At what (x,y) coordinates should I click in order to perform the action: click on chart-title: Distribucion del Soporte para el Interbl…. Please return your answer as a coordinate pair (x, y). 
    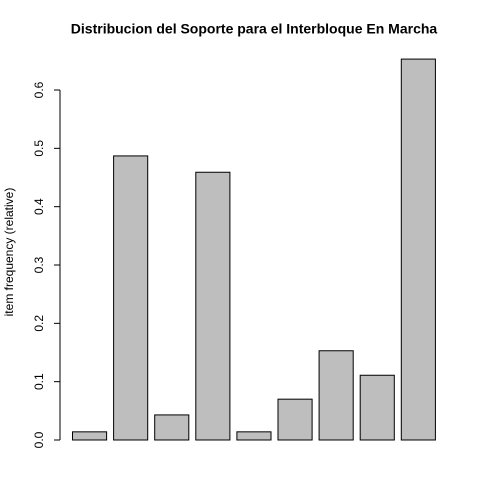
    Looking at the image, I should click on (254, 29).